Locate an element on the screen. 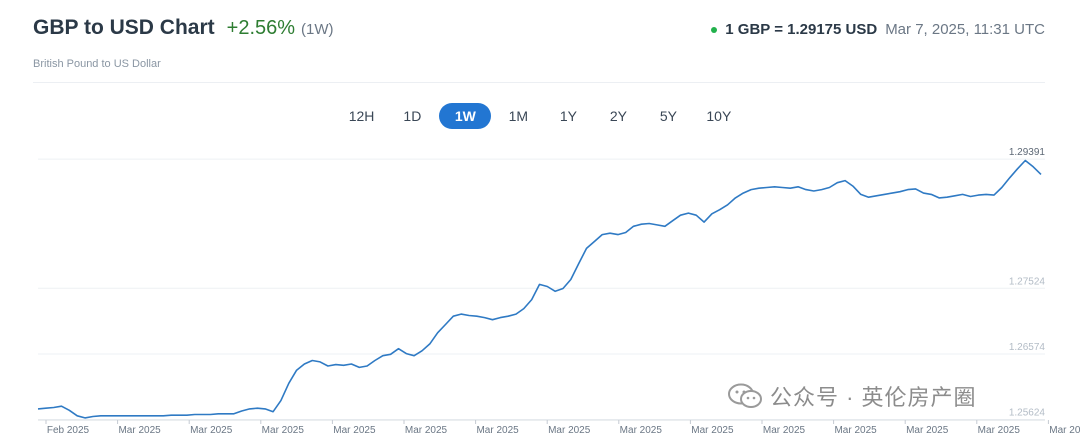 This screenshot has height=441, width=1080. tab-1d: 1D is located at coordinates (412, 116).